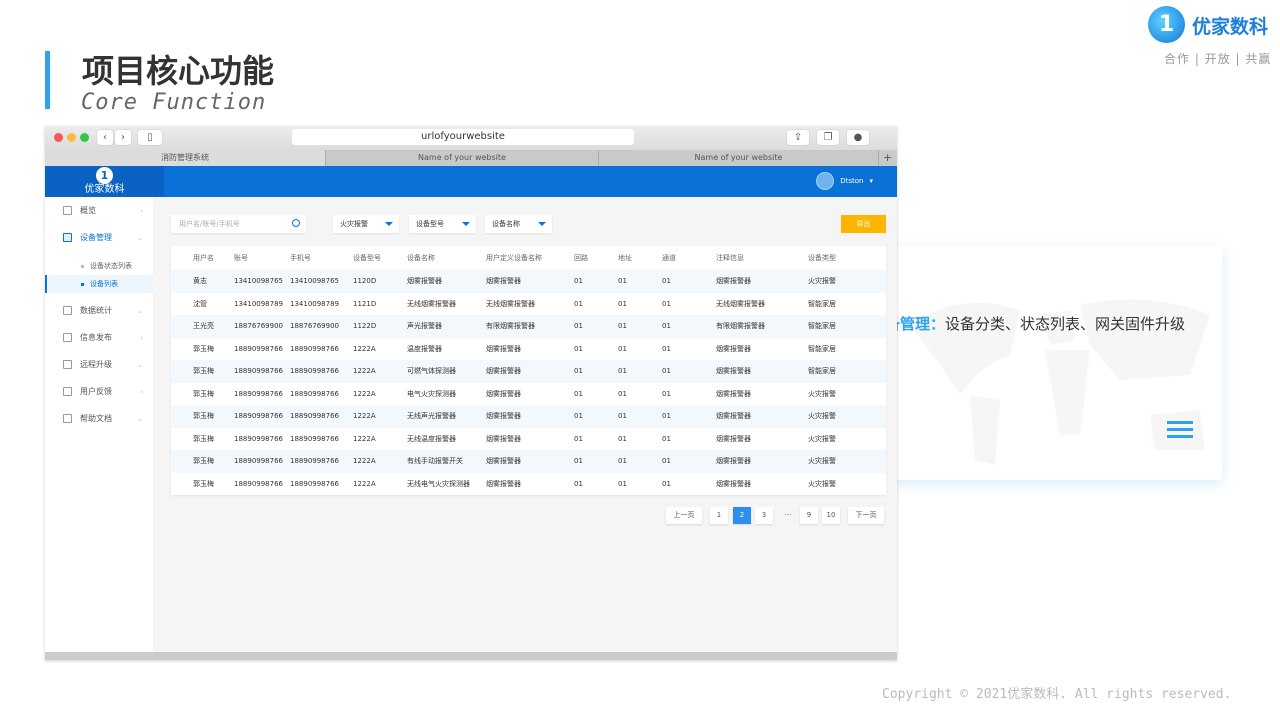 This screenshot has width=1280, height=720. Describe the element at coordinates (99, 266) in the screenshot. I see `sidebar-subitem-0: 设备状态列表` at that location.